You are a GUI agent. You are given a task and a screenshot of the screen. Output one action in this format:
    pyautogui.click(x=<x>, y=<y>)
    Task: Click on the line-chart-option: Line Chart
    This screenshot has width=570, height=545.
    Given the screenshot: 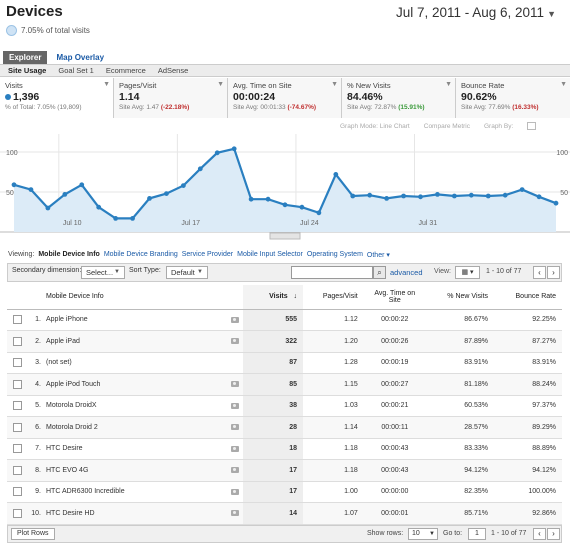 What is the action you would take?
    pyautogui.click(x=394, y=126)
    